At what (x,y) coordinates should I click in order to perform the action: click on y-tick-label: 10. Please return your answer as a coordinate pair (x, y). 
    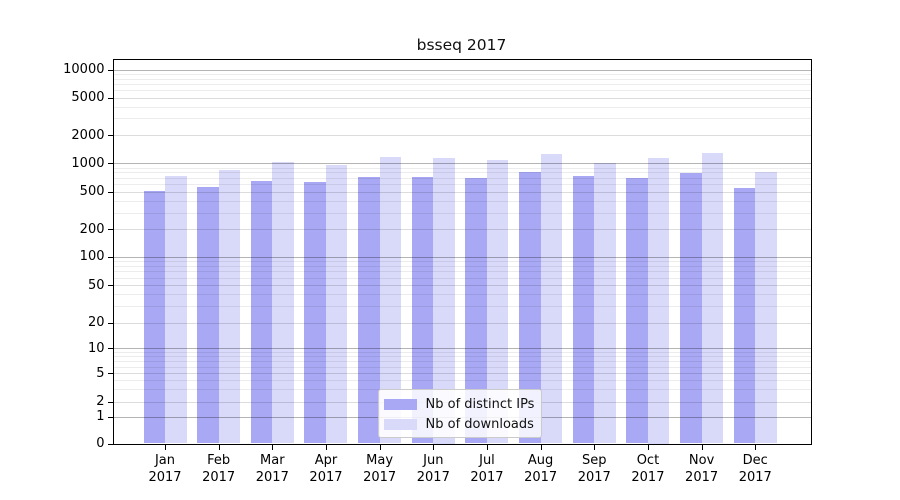
    Looking at the image, I should click on (96, 348).